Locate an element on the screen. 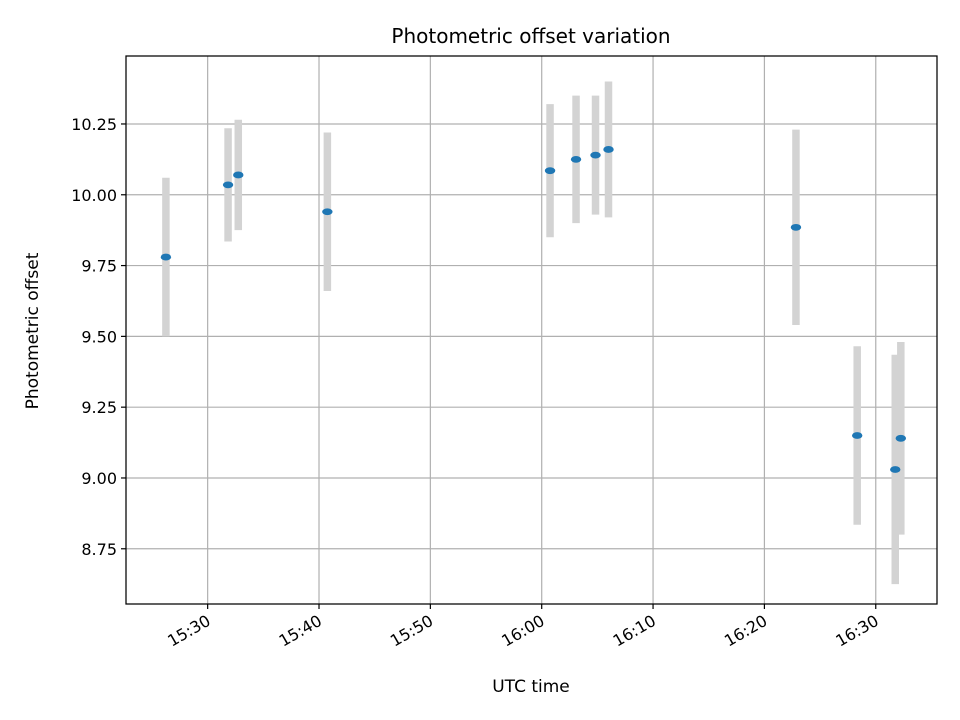 Image resolution: width=960 pixels, height=720 pixels. y-tick-label: 9.00 is located at coordinates (99, 478).